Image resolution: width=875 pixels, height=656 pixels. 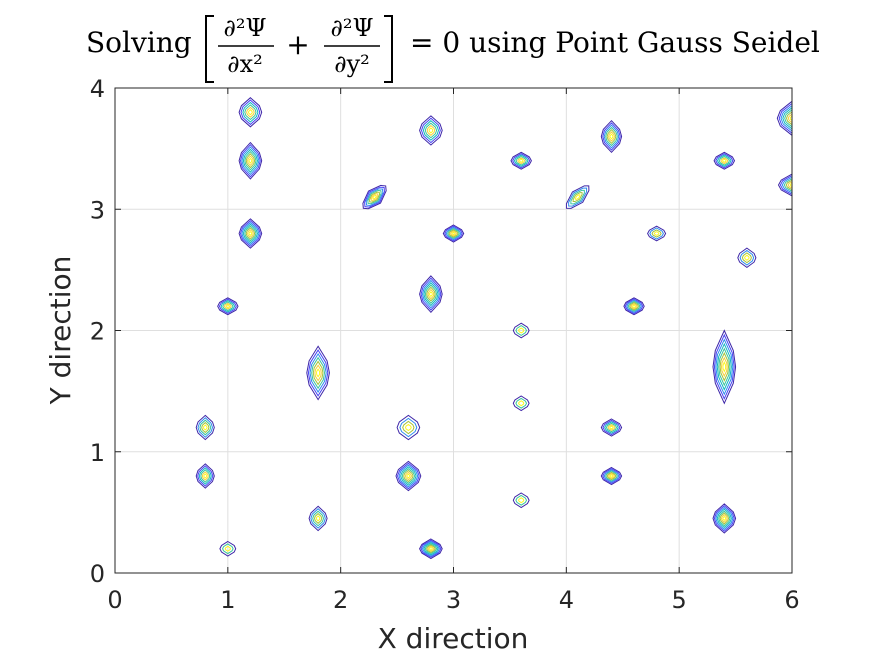 What do you see at coordinates (388, 49) in the screenshot?
I see `title-right-bracket` at bounding box center [388, 49].